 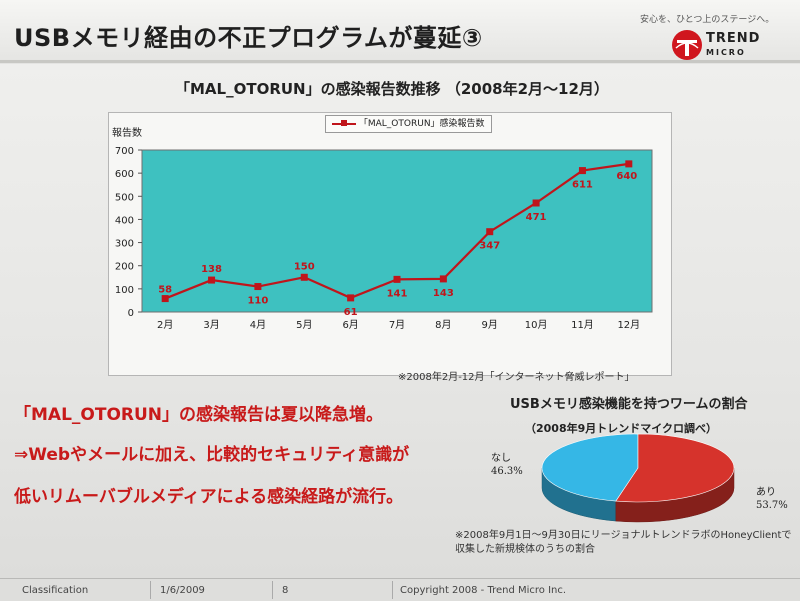 What do you see at coordinates (165, 325) in the screenshot?
I see `x-tick-label: 2月` at bounding box center [165, 325].